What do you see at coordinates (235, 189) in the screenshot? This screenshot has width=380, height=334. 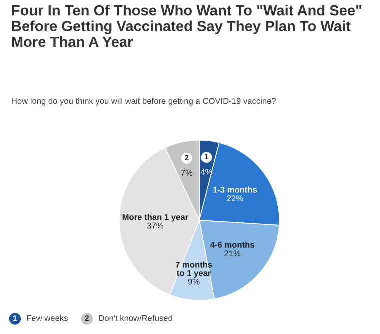 I see `slice-label: 1-3 months` at bounding box center [235, 189].